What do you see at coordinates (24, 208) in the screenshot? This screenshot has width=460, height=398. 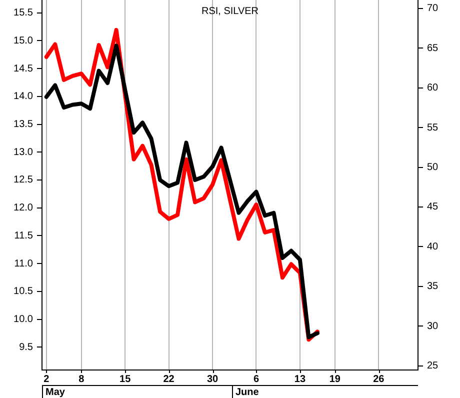 I see `y-tick-label: 12.0` at bounding box center [24, 208].